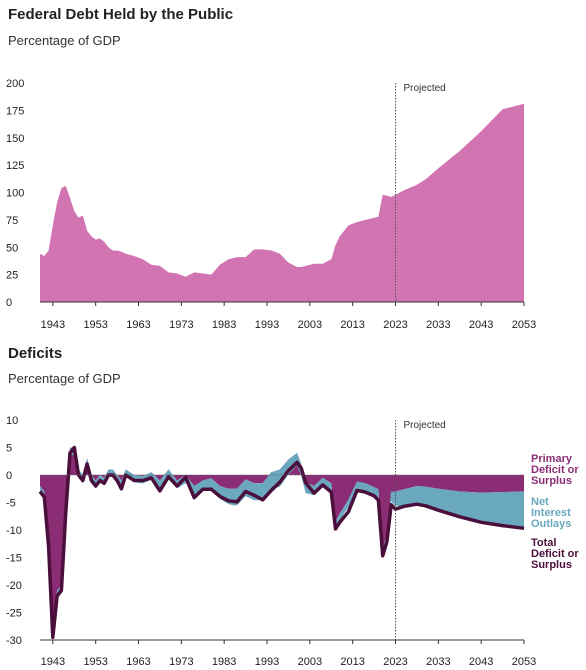  What do you see at coordinates (15, 139) in the screenshot?
I see `y-tick-label: 150` at bounding box center [15, 139].